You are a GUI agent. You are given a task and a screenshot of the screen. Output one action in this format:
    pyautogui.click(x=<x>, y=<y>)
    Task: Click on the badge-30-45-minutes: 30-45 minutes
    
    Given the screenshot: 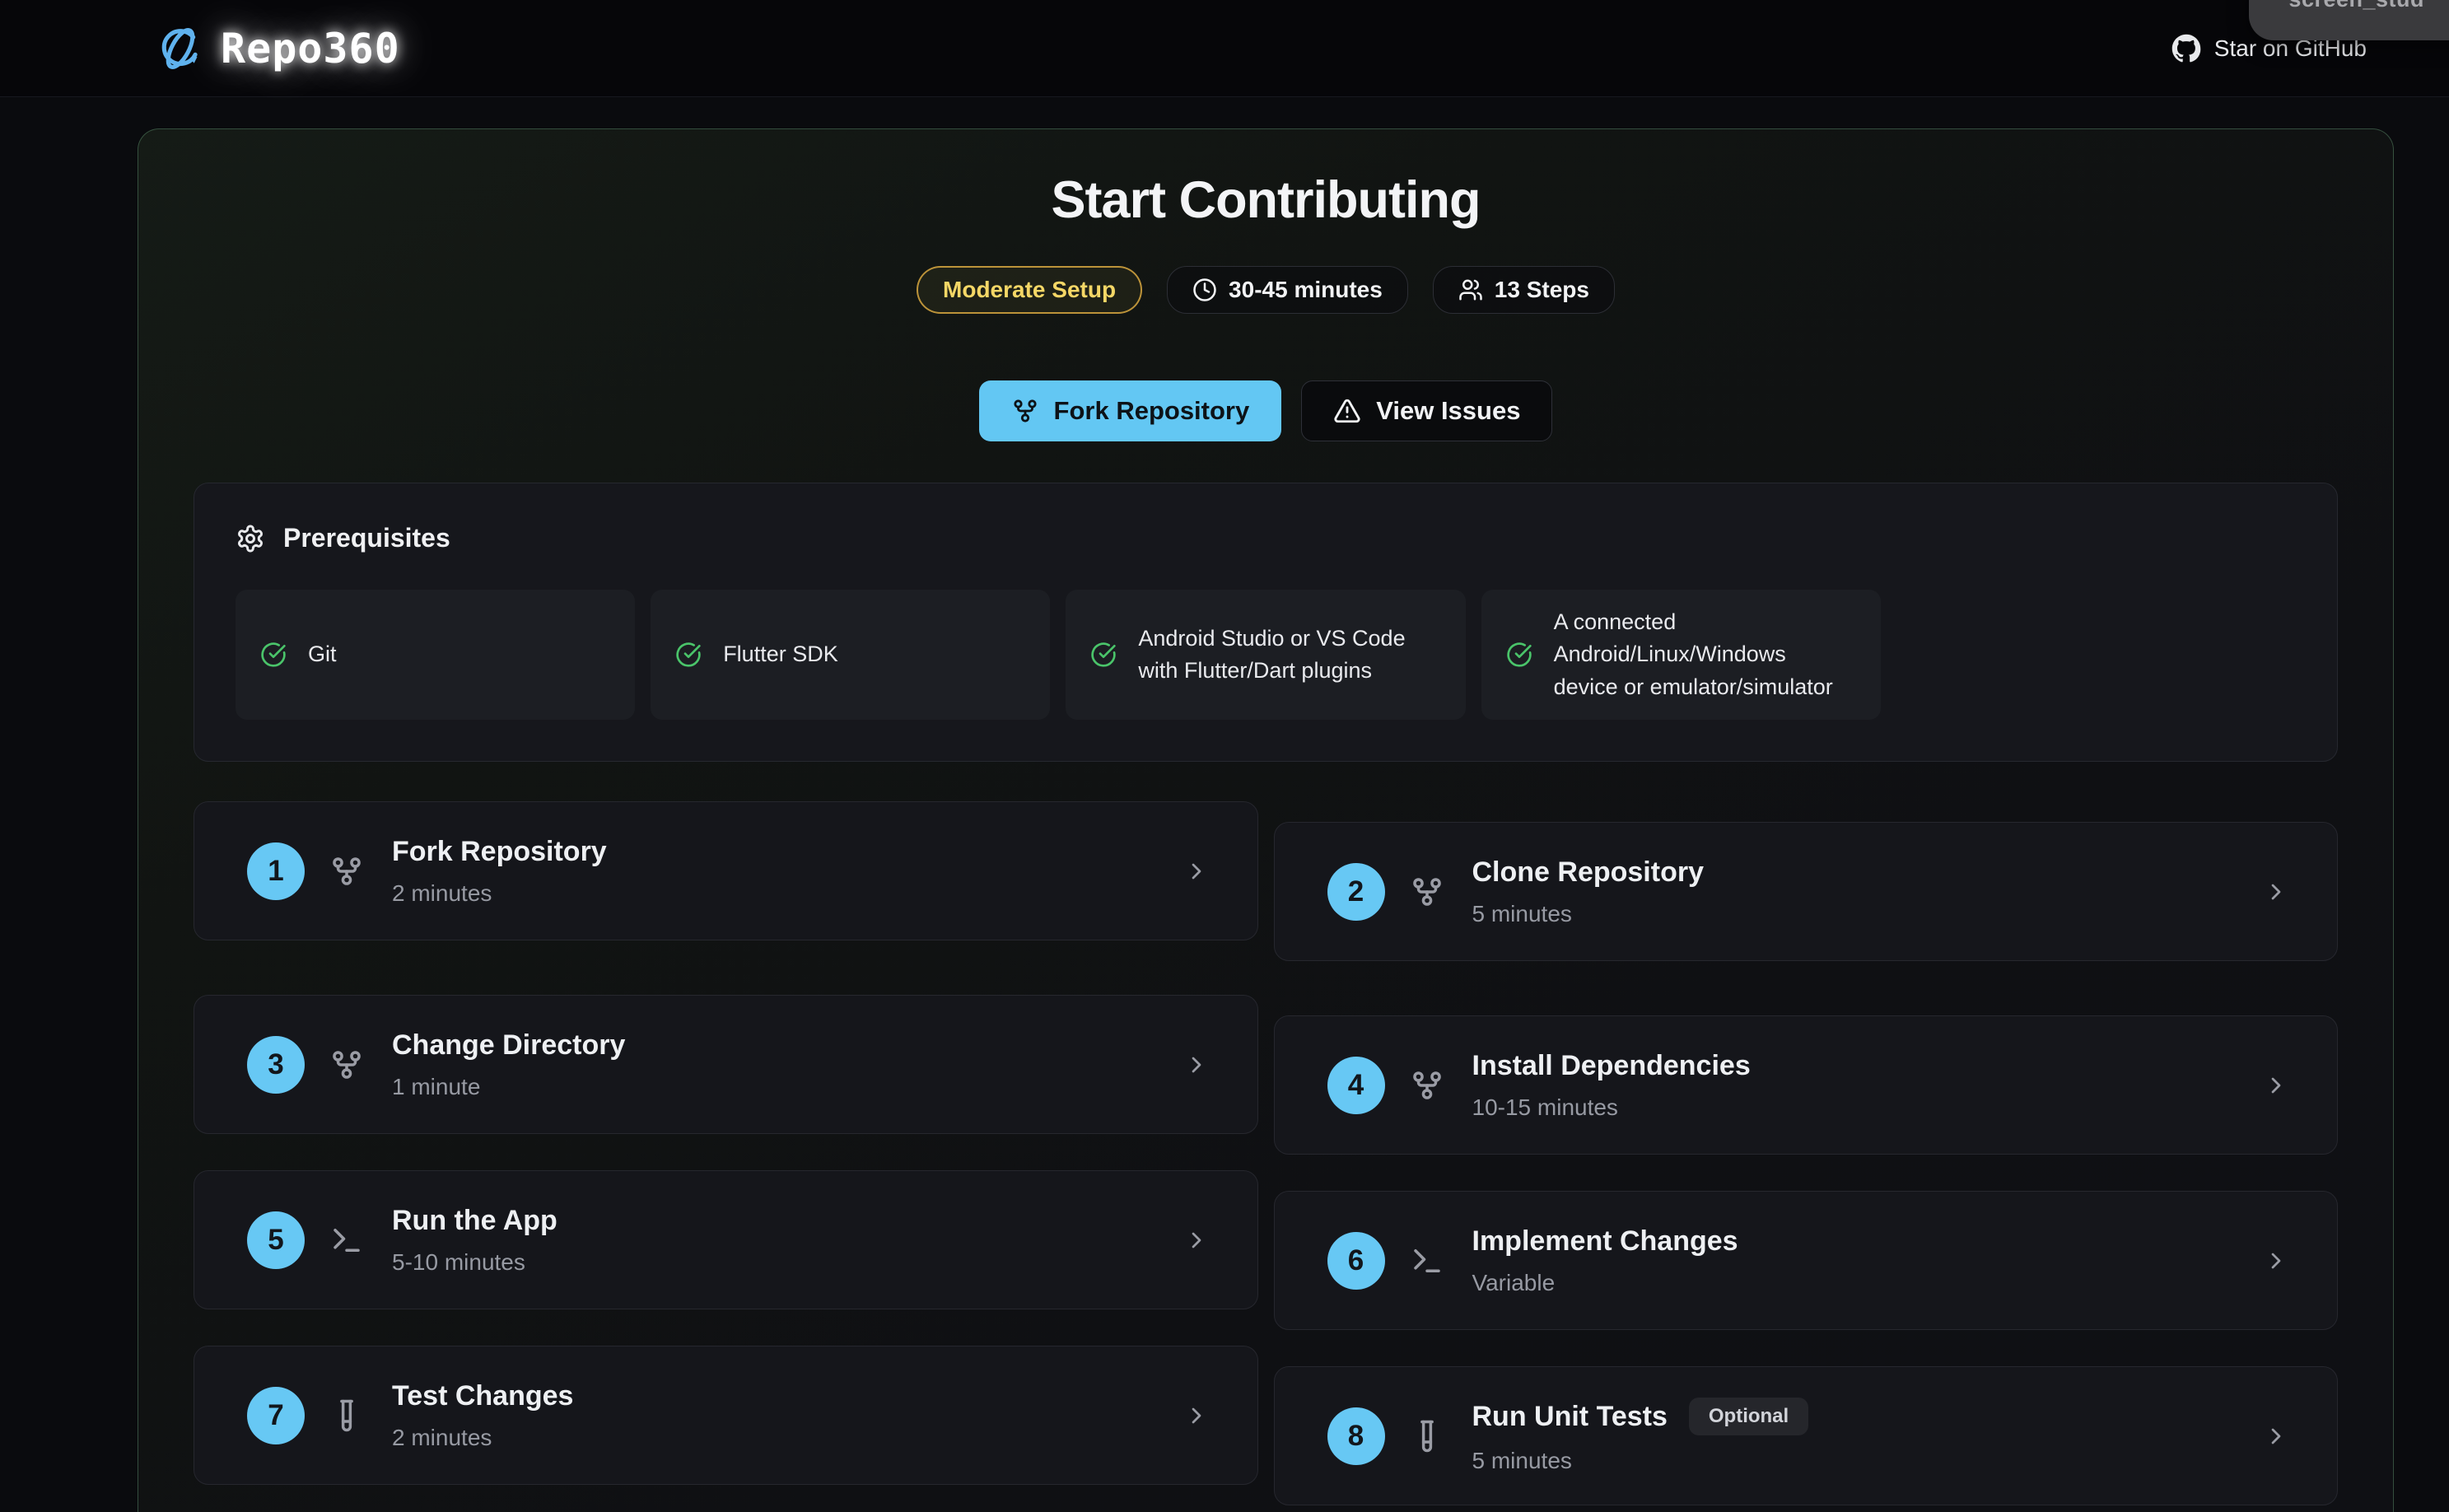 What is the action you would take?
    pyautogui.click(x=1287, y=290)
    